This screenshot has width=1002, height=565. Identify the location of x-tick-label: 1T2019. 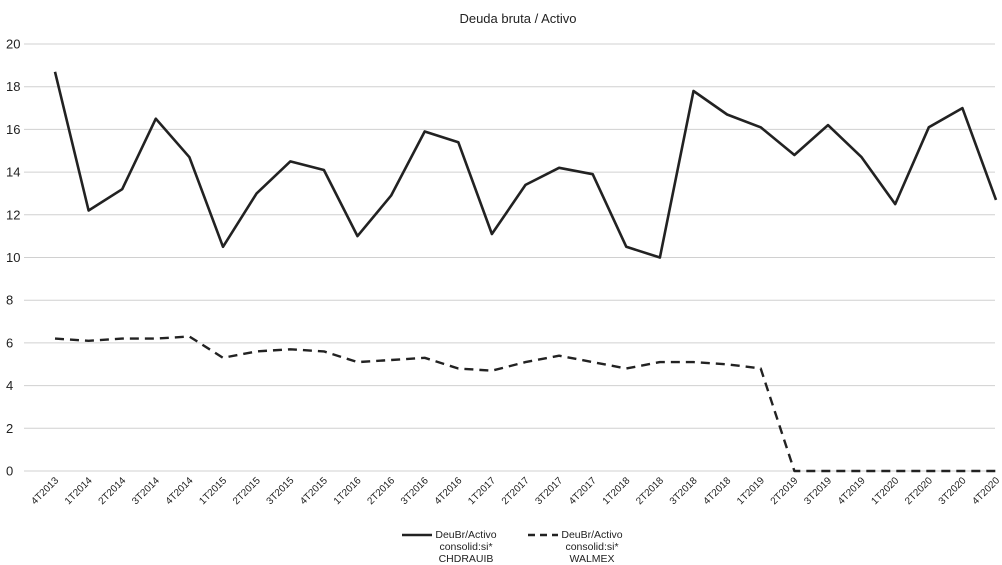
(751, 491).